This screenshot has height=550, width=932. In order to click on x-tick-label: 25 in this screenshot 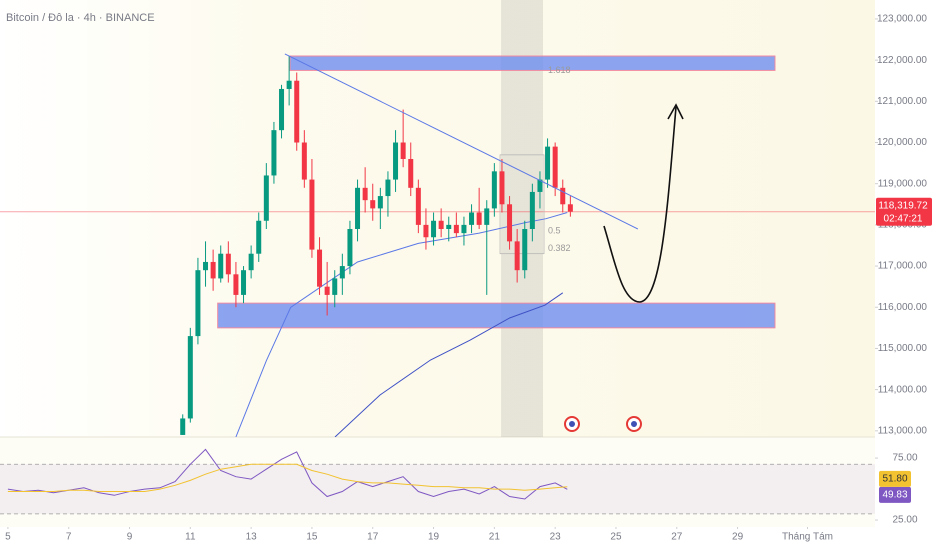, I will do `click(616, 537)`.